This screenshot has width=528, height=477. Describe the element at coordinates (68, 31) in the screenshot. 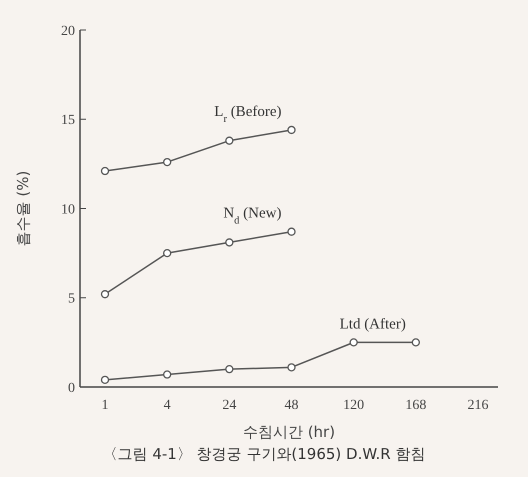

I see `y-tick-label: 20` at that location.